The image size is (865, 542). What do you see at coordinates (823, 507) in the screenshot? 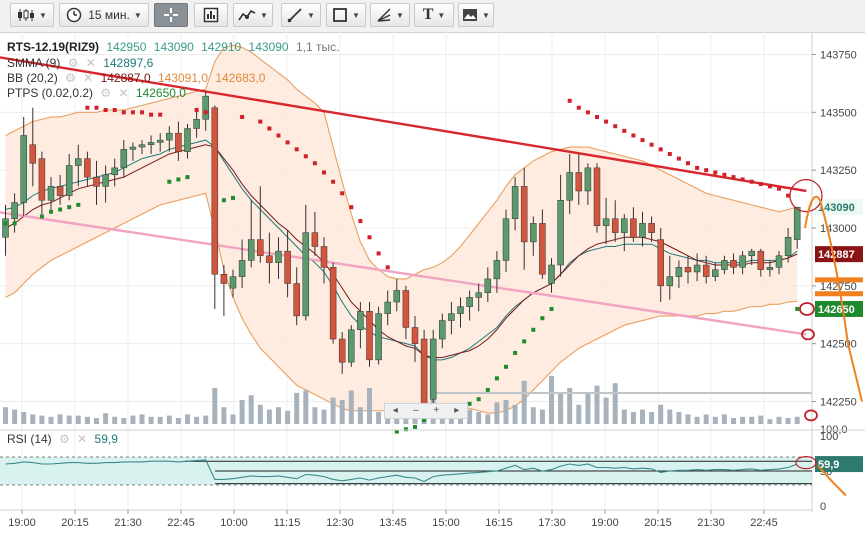
I see `rsi-tick-label: 0` at bounding box center [823, 507].